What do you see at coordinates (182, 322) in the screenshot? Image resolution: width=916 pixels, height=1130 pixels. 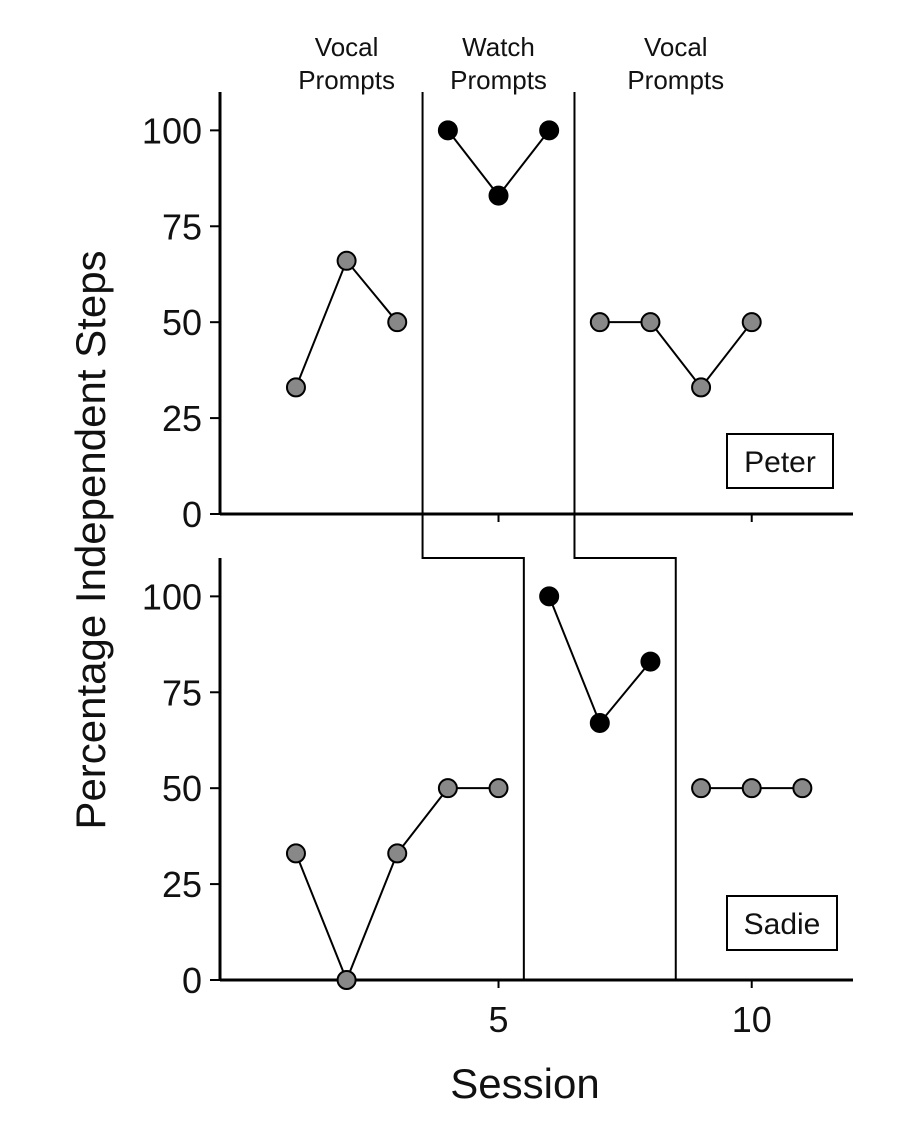 I see `panel-peter-y-tick-label: 50` at bounding box center [182, 322].